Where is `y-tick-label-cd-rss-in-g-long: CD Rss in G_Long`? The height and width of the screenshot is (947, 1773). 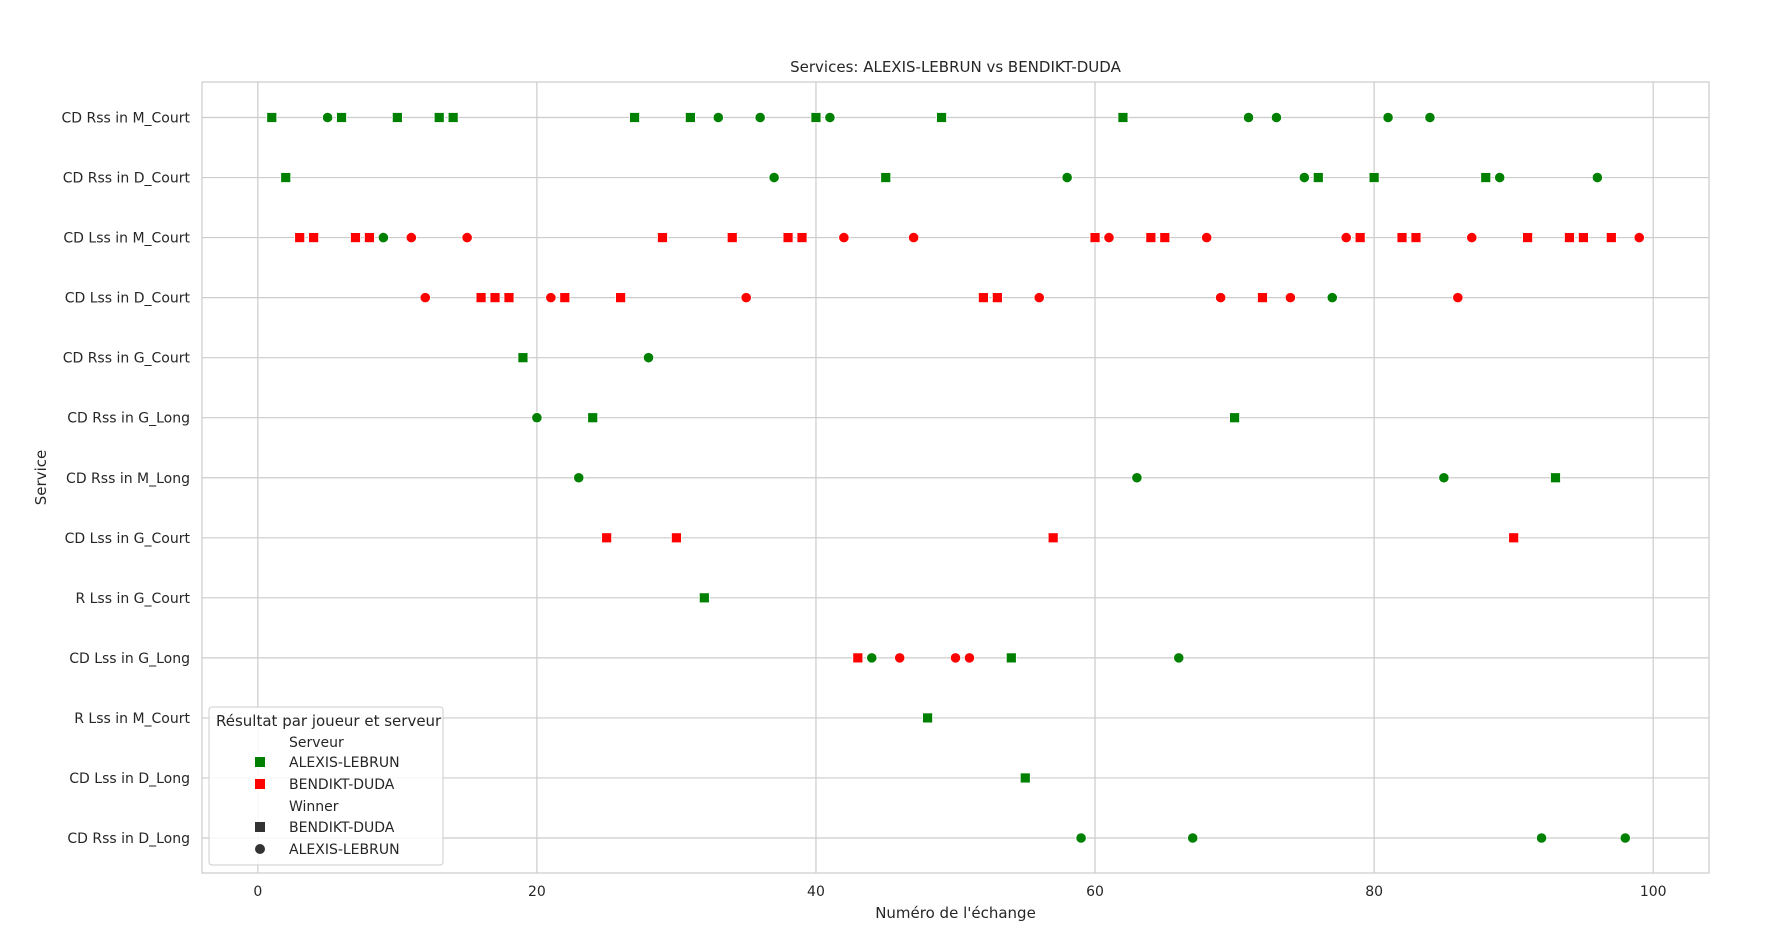 y-tick-label-cd-rss-in-g-long: CD Rss in G_Long is located at coordinates (128, 419).